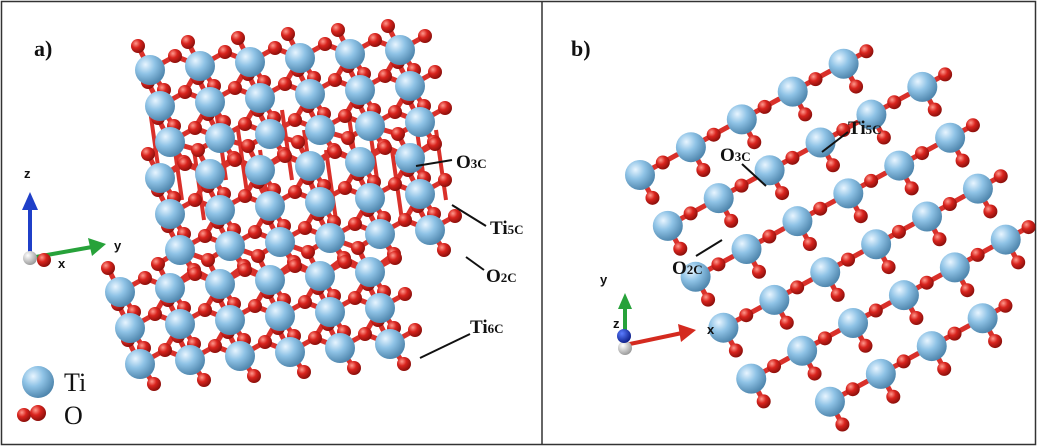  I want to click on legend-ti-label: Ti, so click(75, 382).